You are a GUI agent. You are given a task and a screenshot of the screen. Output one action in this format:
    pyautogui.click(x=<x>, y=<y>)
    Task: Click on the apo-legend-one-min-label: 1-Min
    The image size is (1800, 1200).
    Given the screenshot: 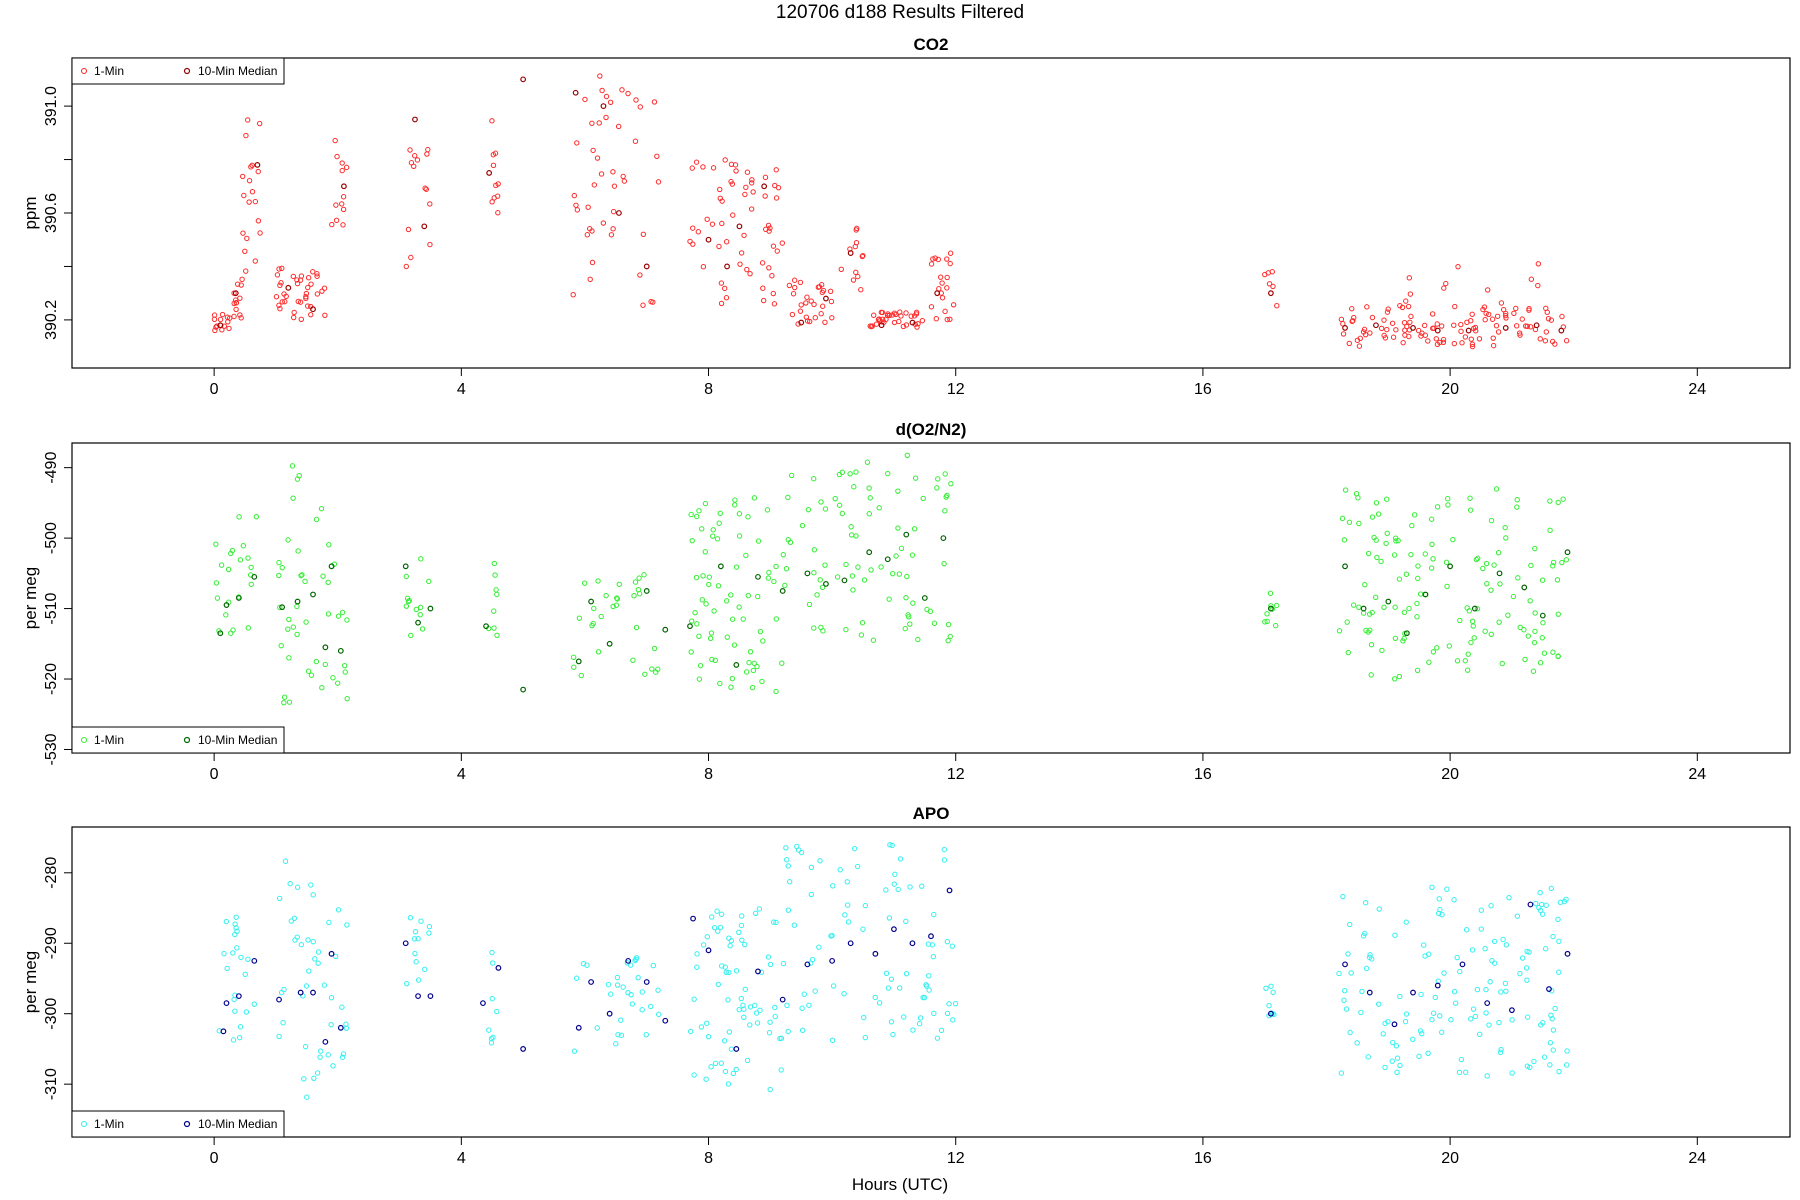 What is the action you would take?
    pyautogui.click(x=109, y=1124)
    